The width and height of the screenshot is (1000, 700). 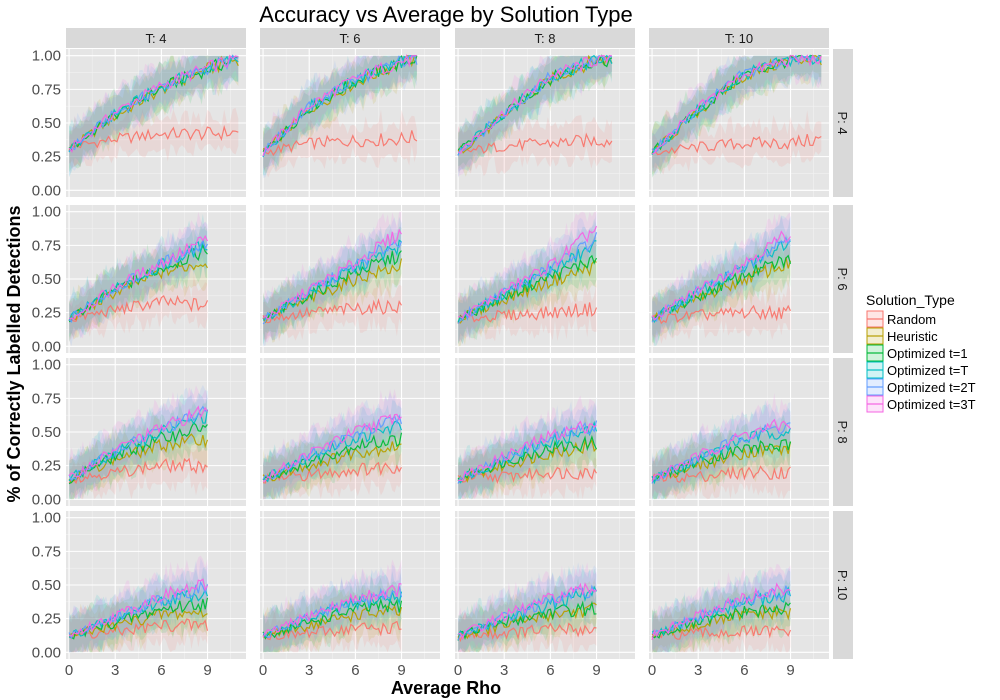 What do you see at coordinates (843, 279) in the screenshot?
I see `row-strip` at bounding box center [843, 279].